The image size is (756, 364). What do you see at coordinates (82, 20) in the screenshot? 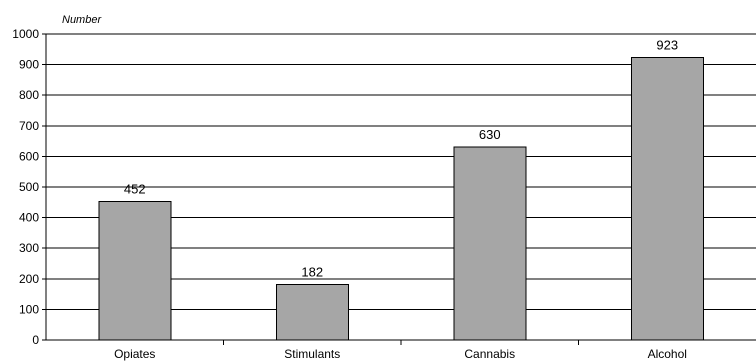
I see `y-axis-label: Number` at bounding box center [82, 20].